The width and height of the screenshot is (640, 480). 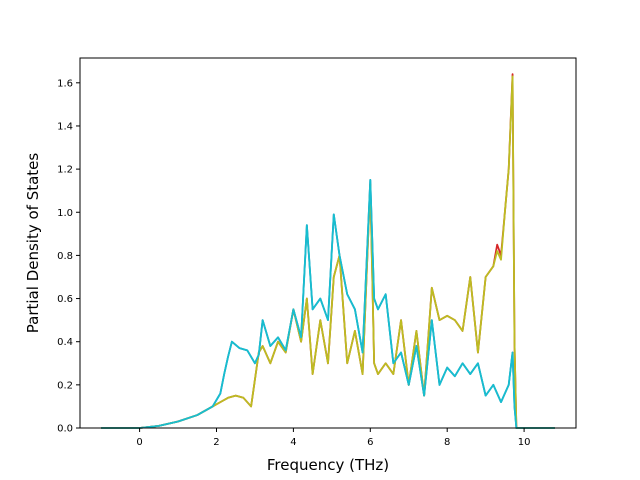 I want to click on y-tick-label: 0.6, so click(x=65, y=299).